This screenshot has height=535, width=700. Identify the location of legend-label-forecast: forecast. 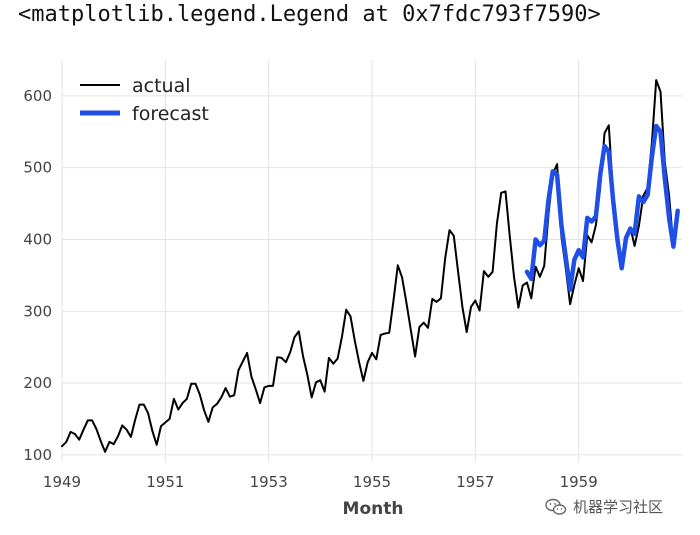
(170, 114).